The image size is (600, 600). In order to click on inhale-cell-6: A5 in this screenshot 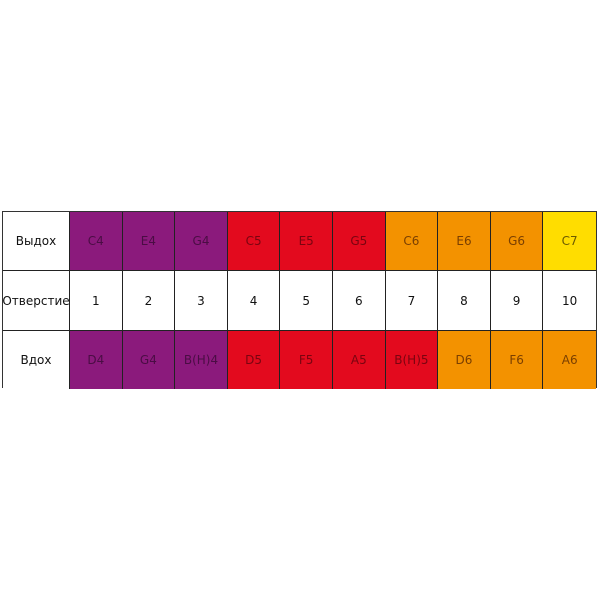, I will do `click(359, 360)`.